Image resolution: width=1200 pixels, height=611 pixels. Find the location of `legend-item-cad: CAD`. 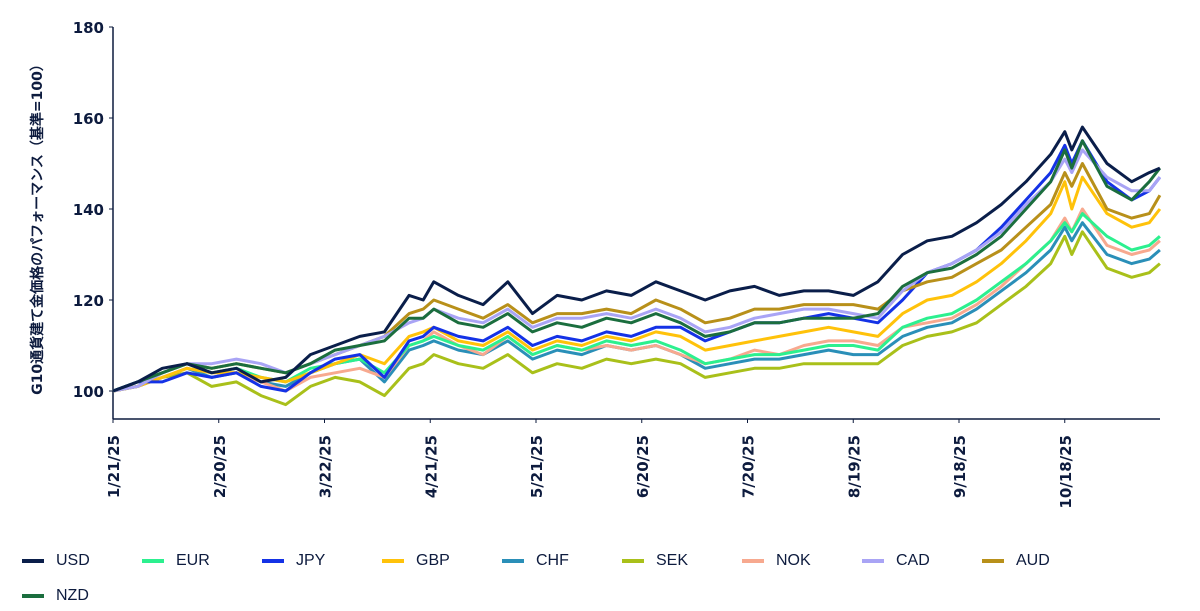

legend-item-cad: CAD is located at coordinates (896, 561).